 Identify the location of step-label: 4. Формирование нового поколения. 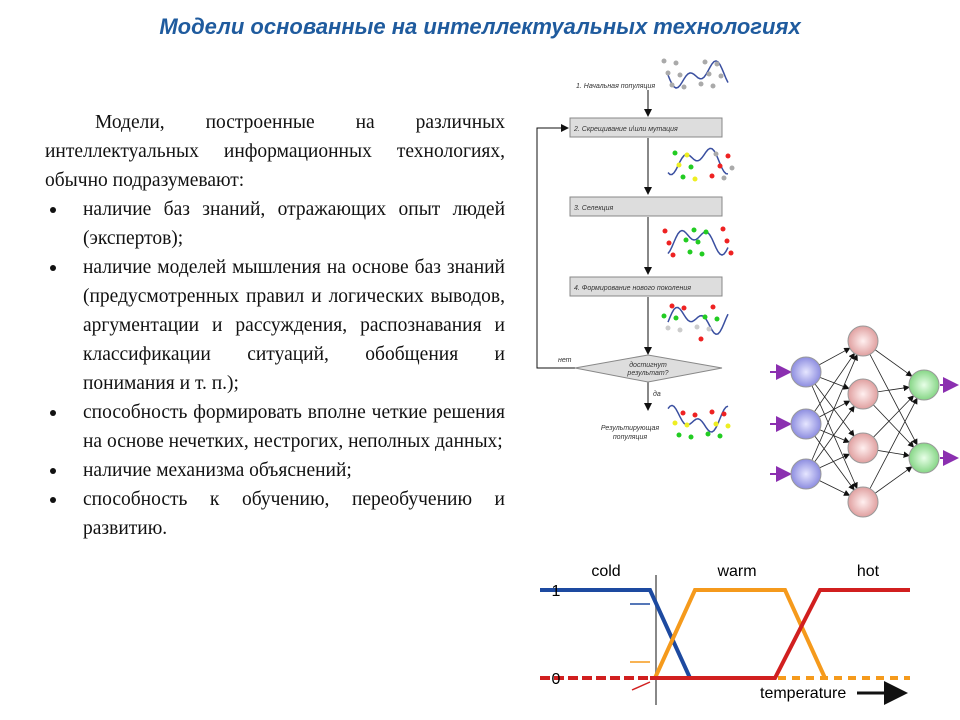
(632, 288).